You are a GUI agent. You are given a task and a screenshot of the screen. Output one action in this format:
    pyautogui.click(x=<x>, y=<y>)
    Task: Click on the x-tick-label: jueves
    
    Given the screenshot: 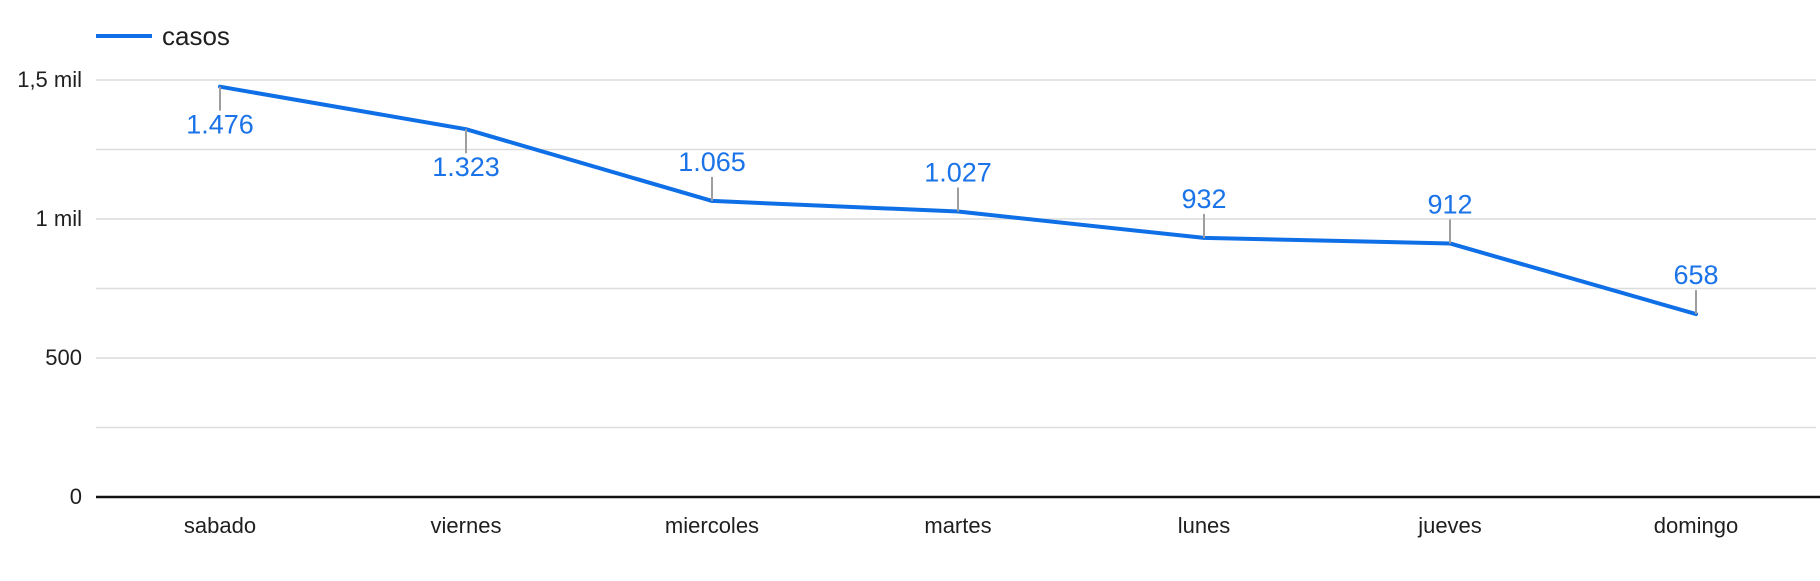 What is the action you would take?
    pyautogui.click(x=1449, y=525)
    